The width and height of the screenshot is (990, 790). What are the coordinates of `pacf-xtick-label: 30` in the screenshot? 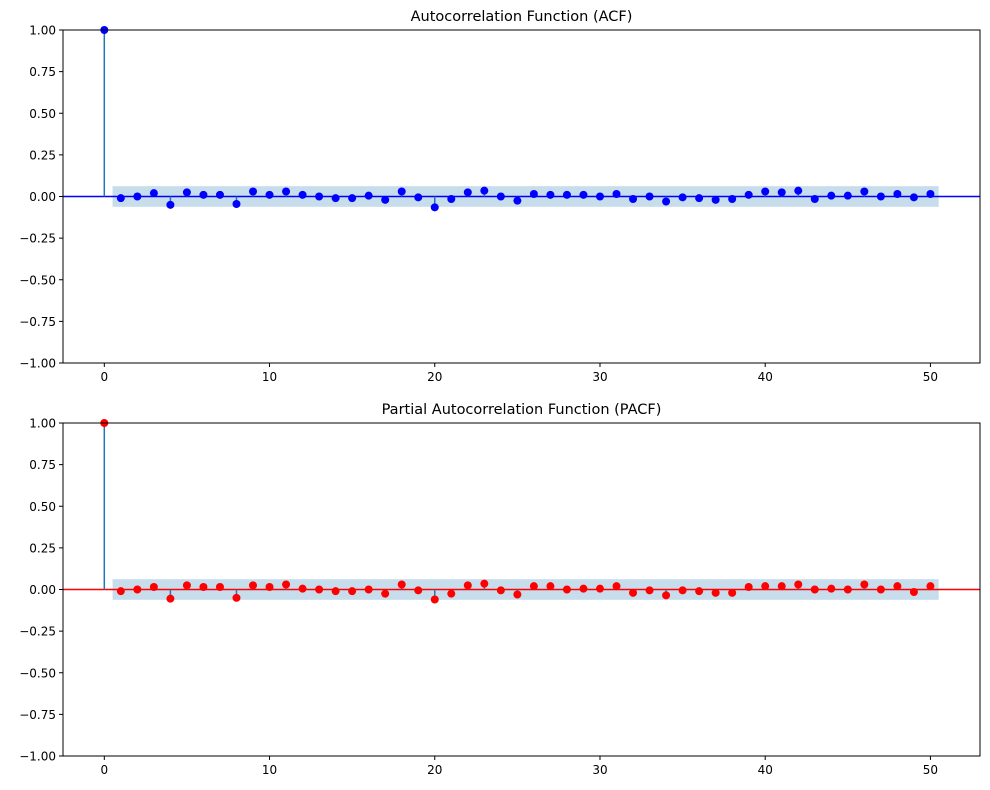 It's located at (599, 770).